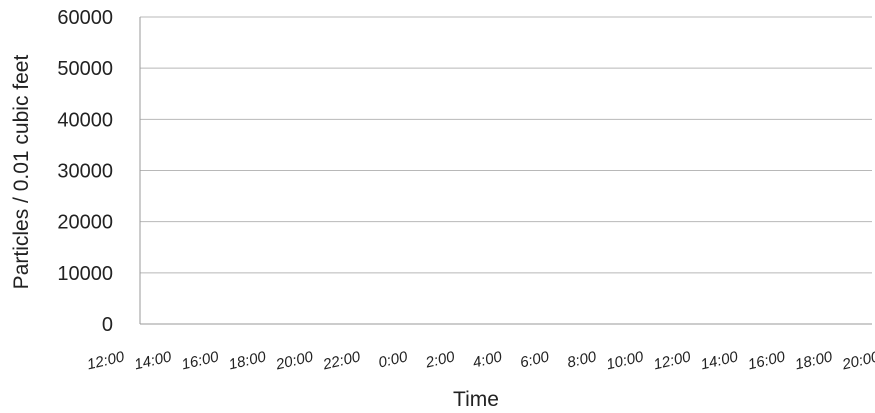 The height and width of the screenshot is (413, 875). What do you see at coordinates (487, 359) in the screenshot?
I see `x-tick-label: 4:00` at bounding box center [487, 359].